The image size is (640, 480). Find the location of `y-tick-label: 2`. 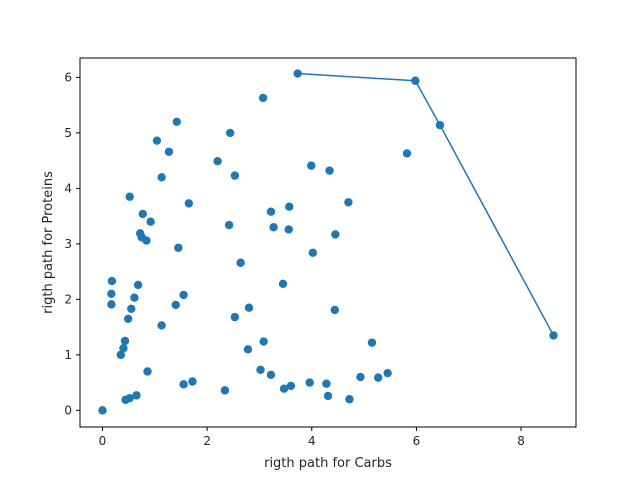

y-tick-label: 2 is located at coordinates (68, 299).